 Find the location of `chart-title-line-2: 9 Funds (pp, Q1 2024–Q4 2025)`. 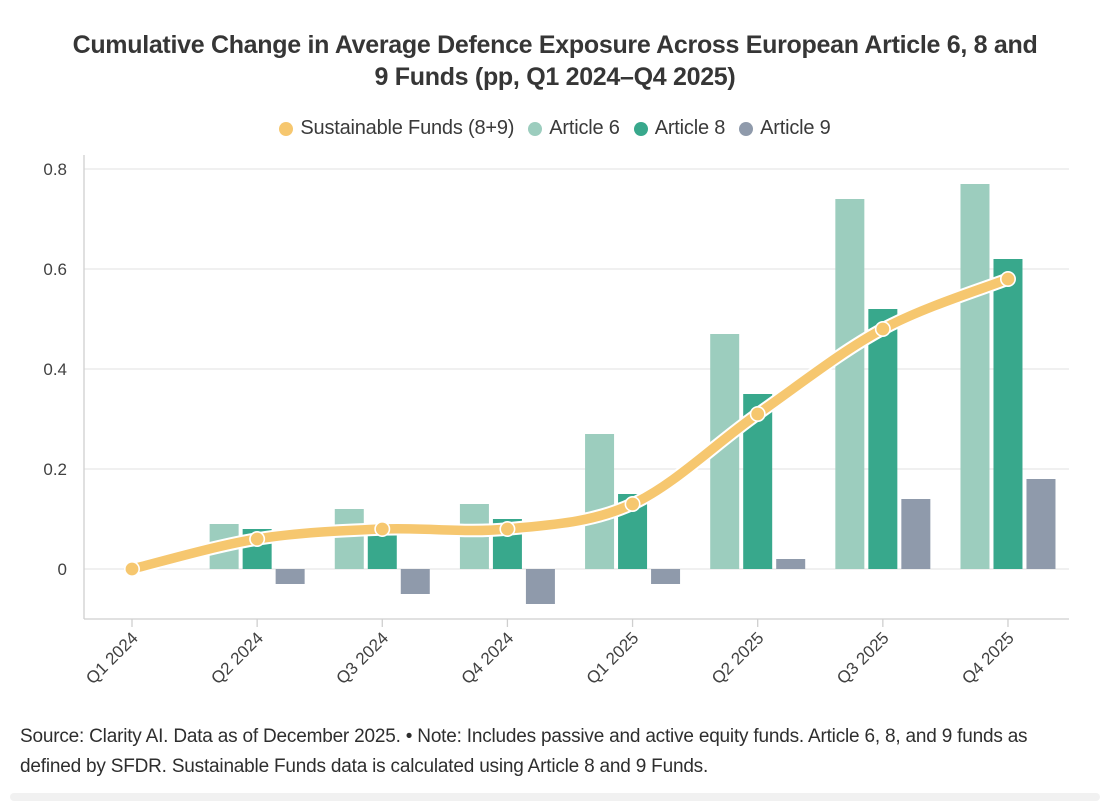

chart-title-line-2: 9 Funds (pp, Q1 2024–Q4 2025) is located at coordinates (555, 77).